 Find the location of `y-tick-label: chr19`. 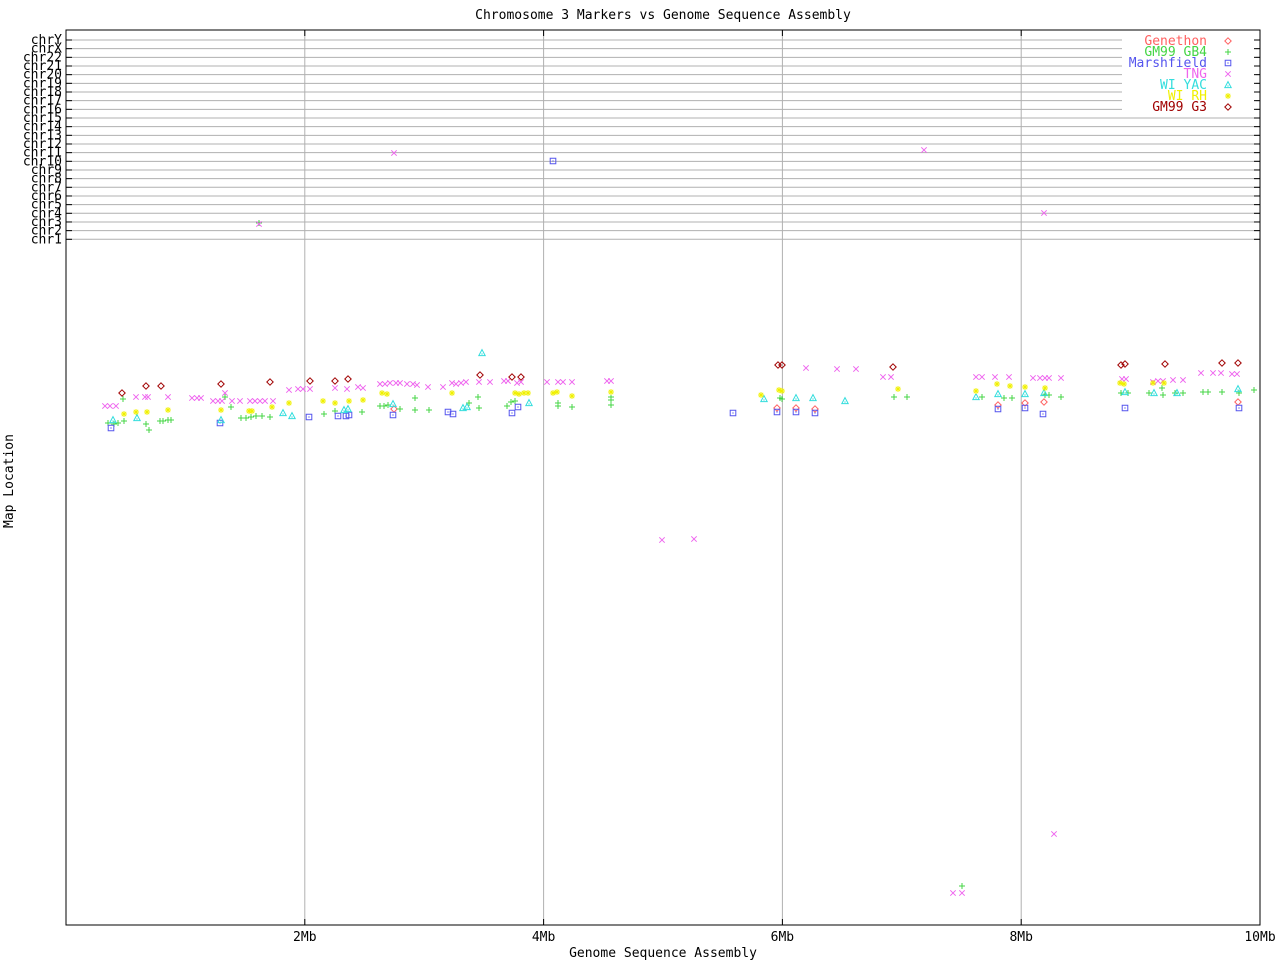

y-tick-label: chr19 is located at coordinates (42, 83).